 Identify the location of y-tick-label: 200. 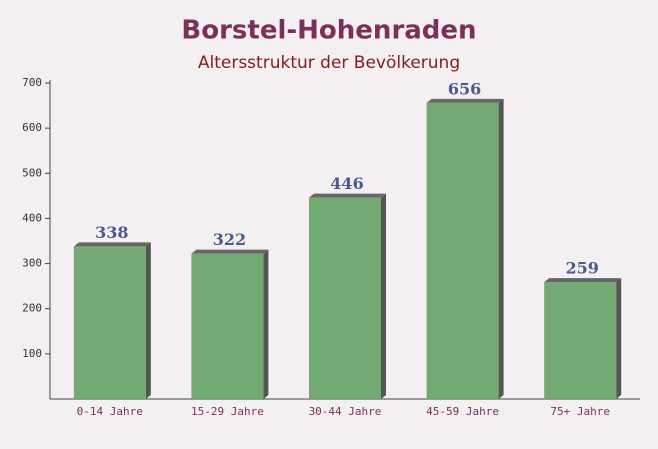
(32, 308).